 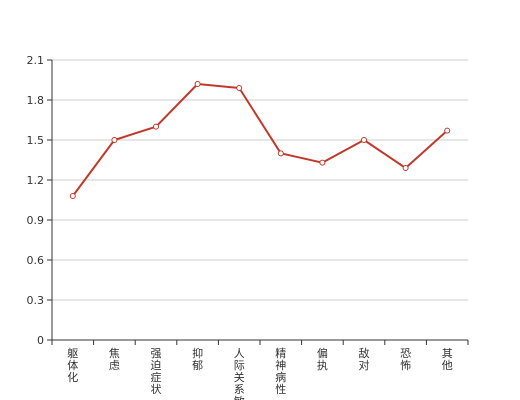 What do you see at coordinates (405, 359) in the screenshot?
I see `x-tick-label: 恐怖` at bounding box center [405, 359].